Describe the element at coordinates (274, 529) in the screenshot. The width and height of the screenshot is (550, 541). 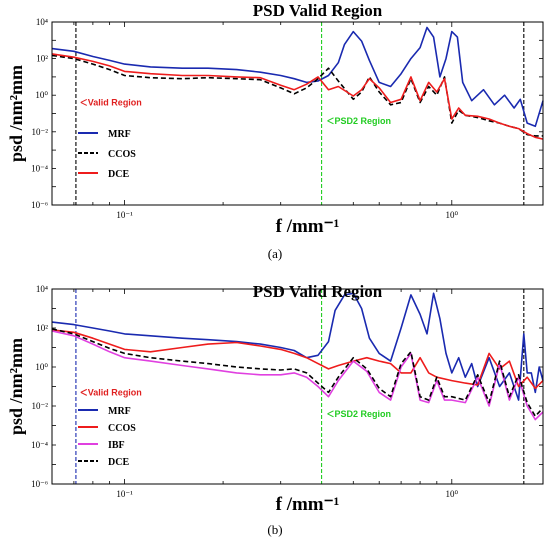
I see `panel-caption: (b)` at that location.